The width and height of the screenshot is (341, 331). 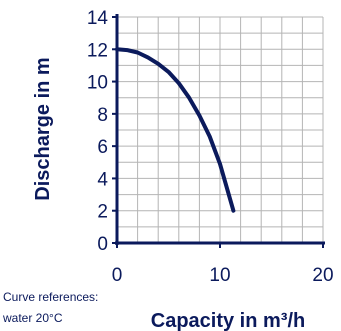 What do you see at coordinates (117, 275) in the screenshot?
I see `x-tick-label: 0` at bounding box center [117, 275].